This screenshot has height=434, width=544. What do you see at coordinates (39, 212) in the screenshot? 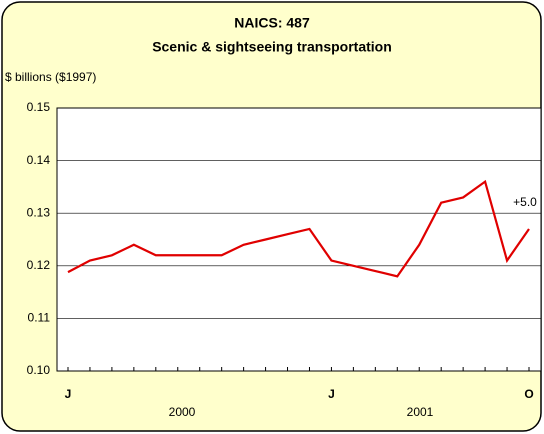
I see `y-tick-label: 0.13` at bounding box center [39, 212].